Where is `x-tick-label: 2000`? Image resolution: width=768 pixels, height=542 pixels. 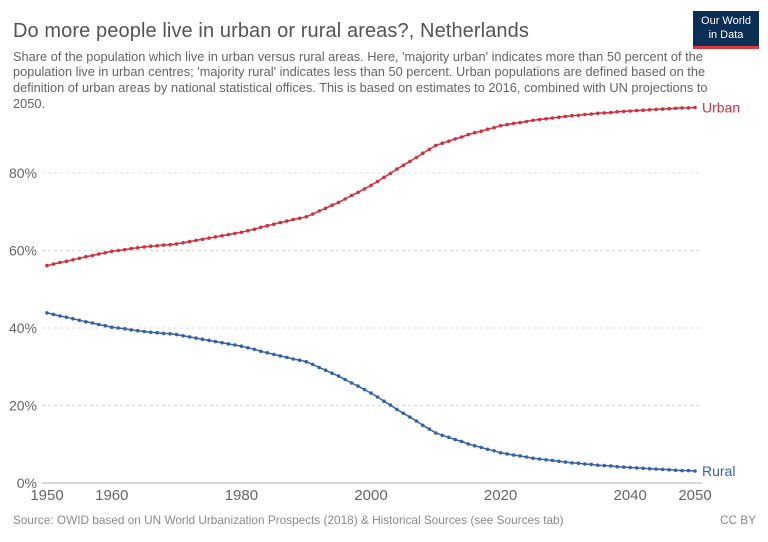
x-tick-label: 2000 is located at coordinates (370, 495).